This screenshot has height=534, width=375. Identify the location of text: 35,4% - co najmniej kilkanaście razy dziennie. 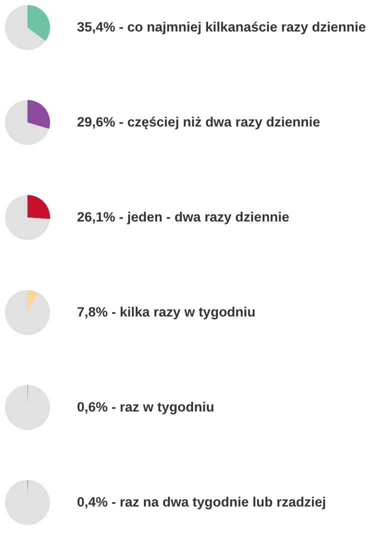
(221, 27).